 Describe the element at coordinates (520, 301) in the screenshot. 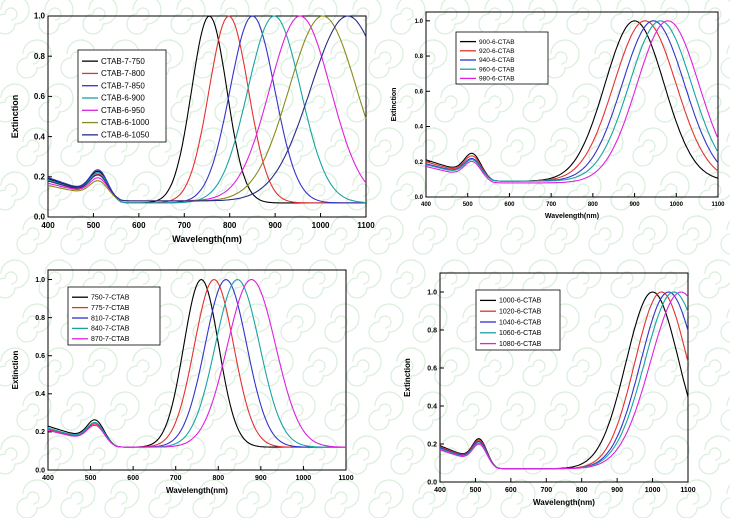

I see `legend-label: 1000-6-CTAB` at that location.